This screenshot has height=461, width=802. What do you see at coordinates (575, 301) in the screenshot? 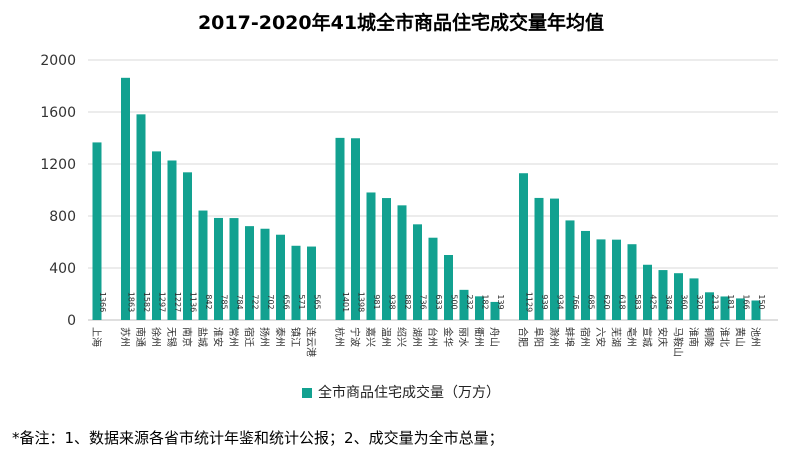
I see `value-label: 766` at bounding box center [575, 301].